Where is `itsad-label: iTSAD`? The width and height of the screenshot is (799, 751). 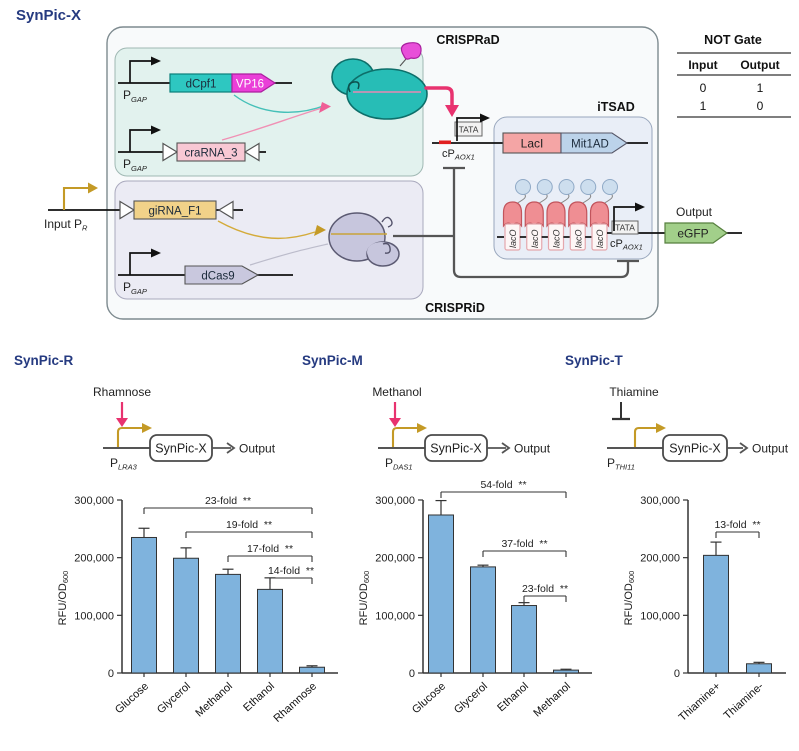 itsad-label: iTSAD is located at coordinates (616, 107).